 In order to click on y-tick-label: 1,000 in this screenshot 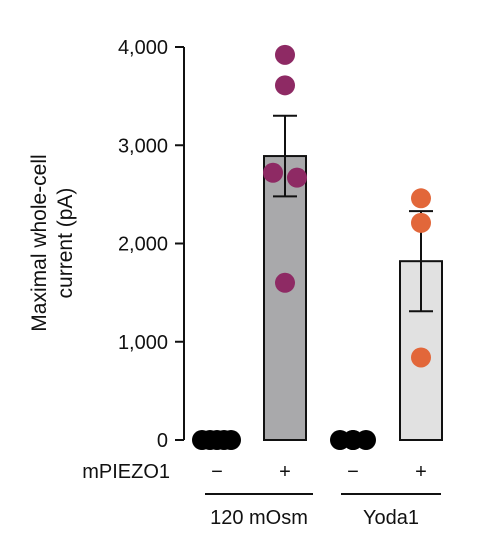, I will do `click(143, 343)`.